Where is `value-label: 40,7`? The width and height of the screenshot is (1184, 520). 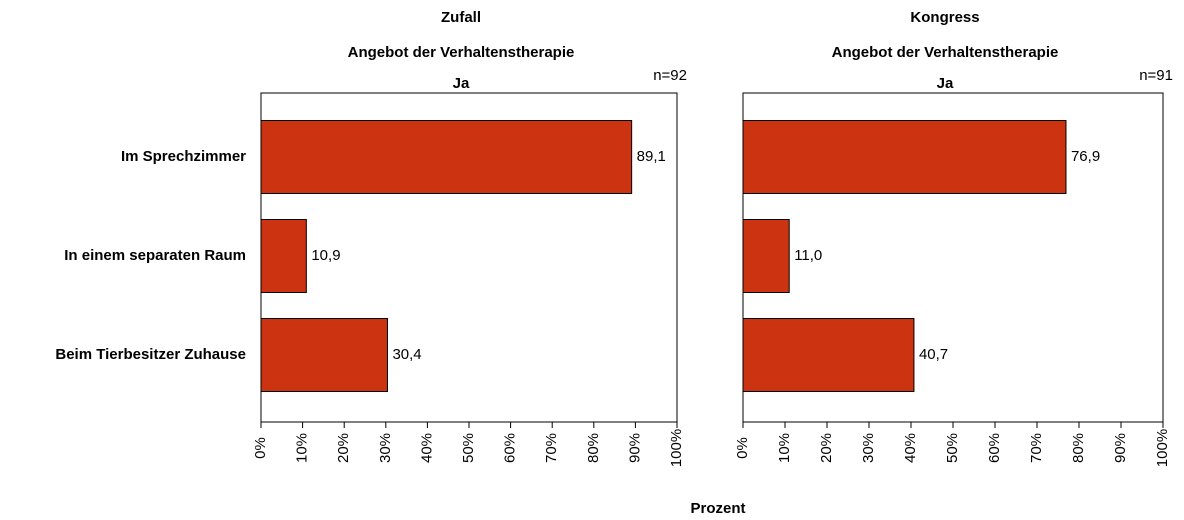 value-label: 40,7 is located at coordinates (933, 354).